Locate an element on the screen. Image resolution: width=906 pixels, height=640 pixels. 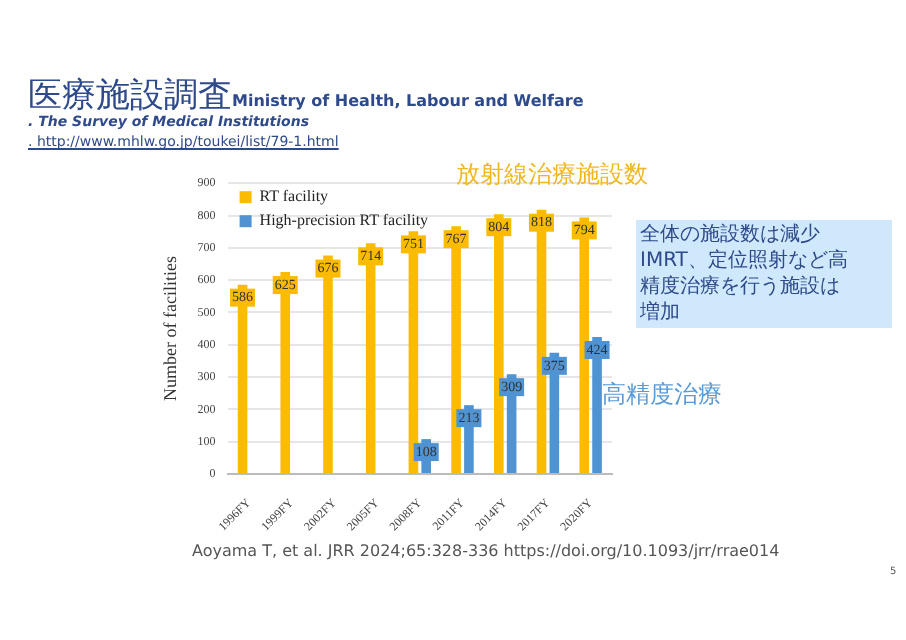
legend-label: High-precision RT facility is located at coordinates (344, 220).